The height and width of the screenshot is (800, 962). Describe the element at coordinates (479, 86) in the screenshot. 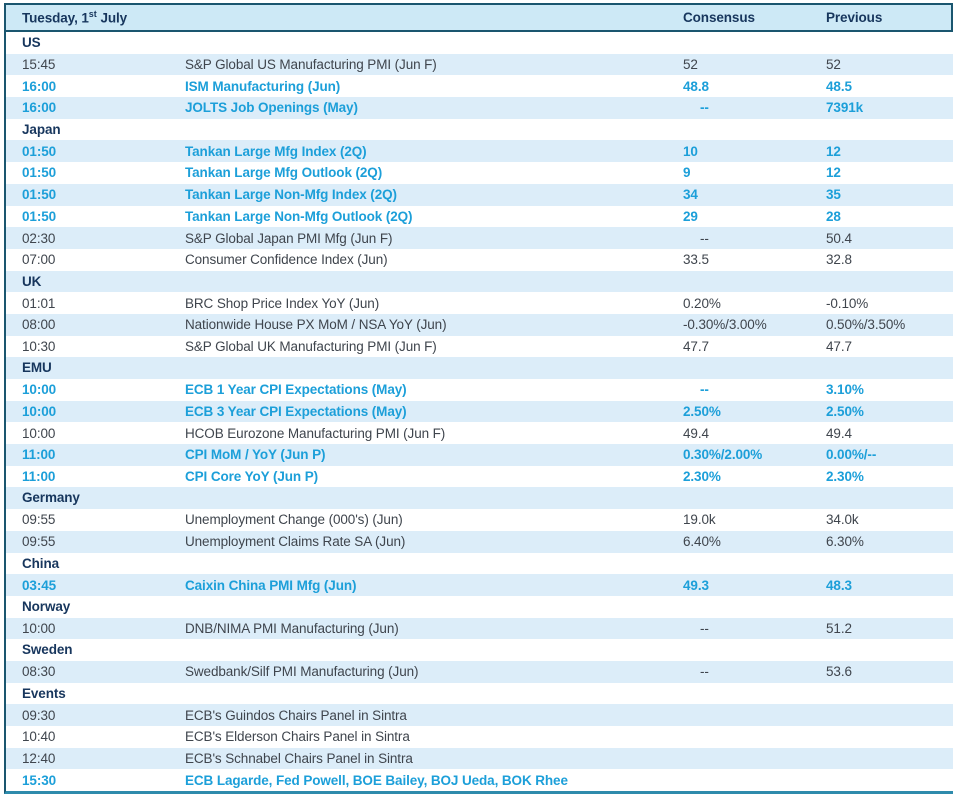

I see `event-row: 16:00 ISM Manufacturing (Jun) 48.8 48.5` at that location.